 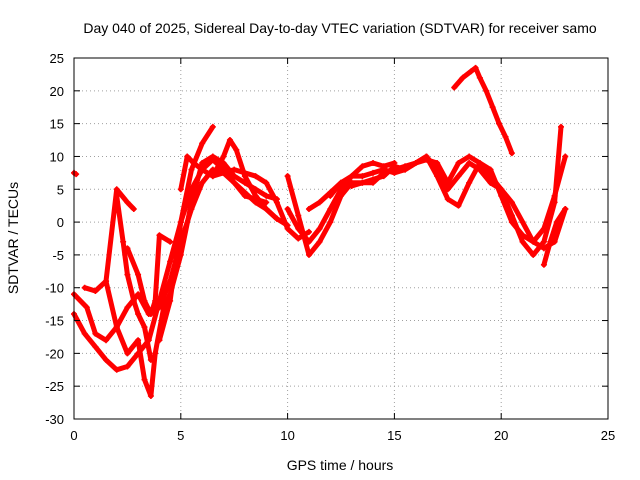 I want to click on x-tick-label: 25, so click(x=608, y=435).